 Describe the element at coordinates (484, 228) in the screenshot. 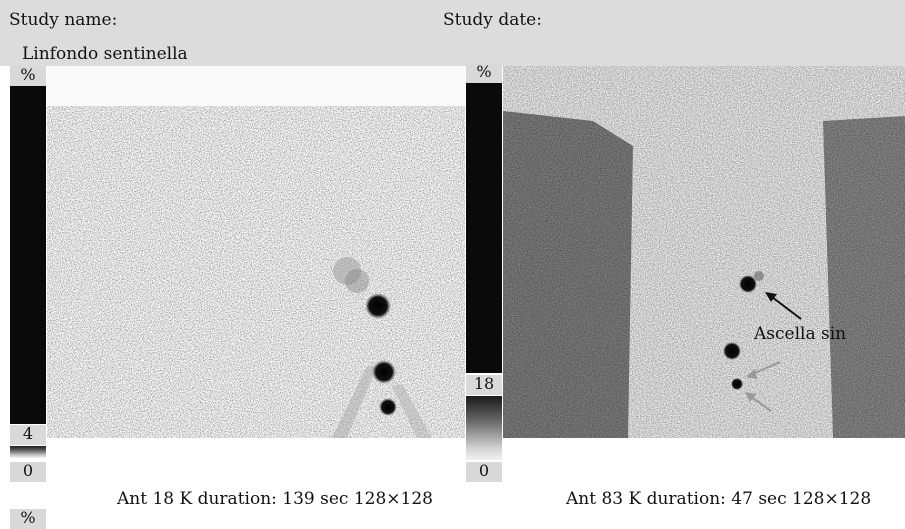

I see `right-scale-colorbar` at that location.